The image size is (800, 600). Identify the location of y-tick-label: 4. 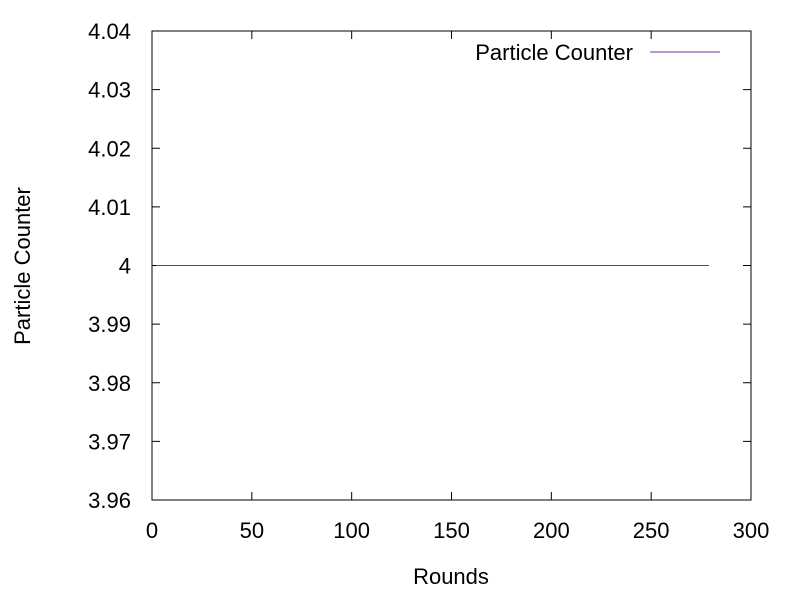
(125, 266).